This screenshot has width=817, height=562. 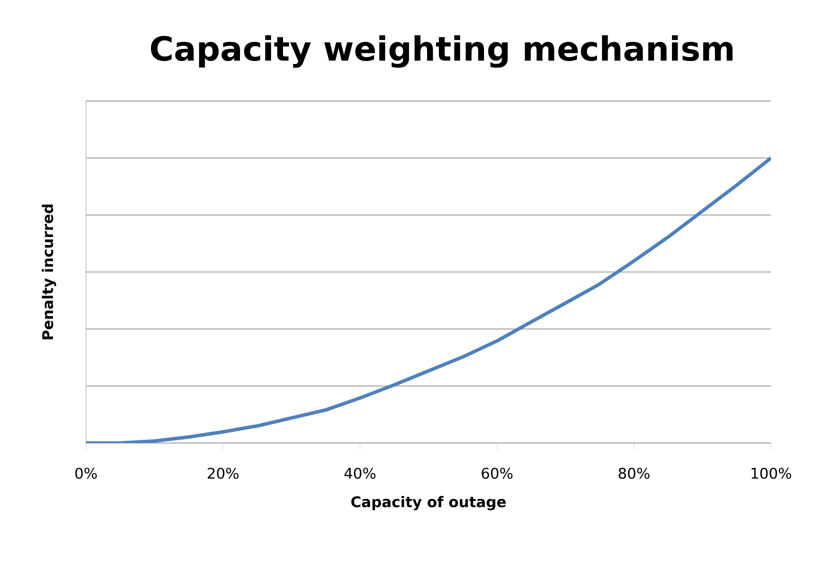 I want to click on x-tick-label: 60%, so click(x=497, y=473).